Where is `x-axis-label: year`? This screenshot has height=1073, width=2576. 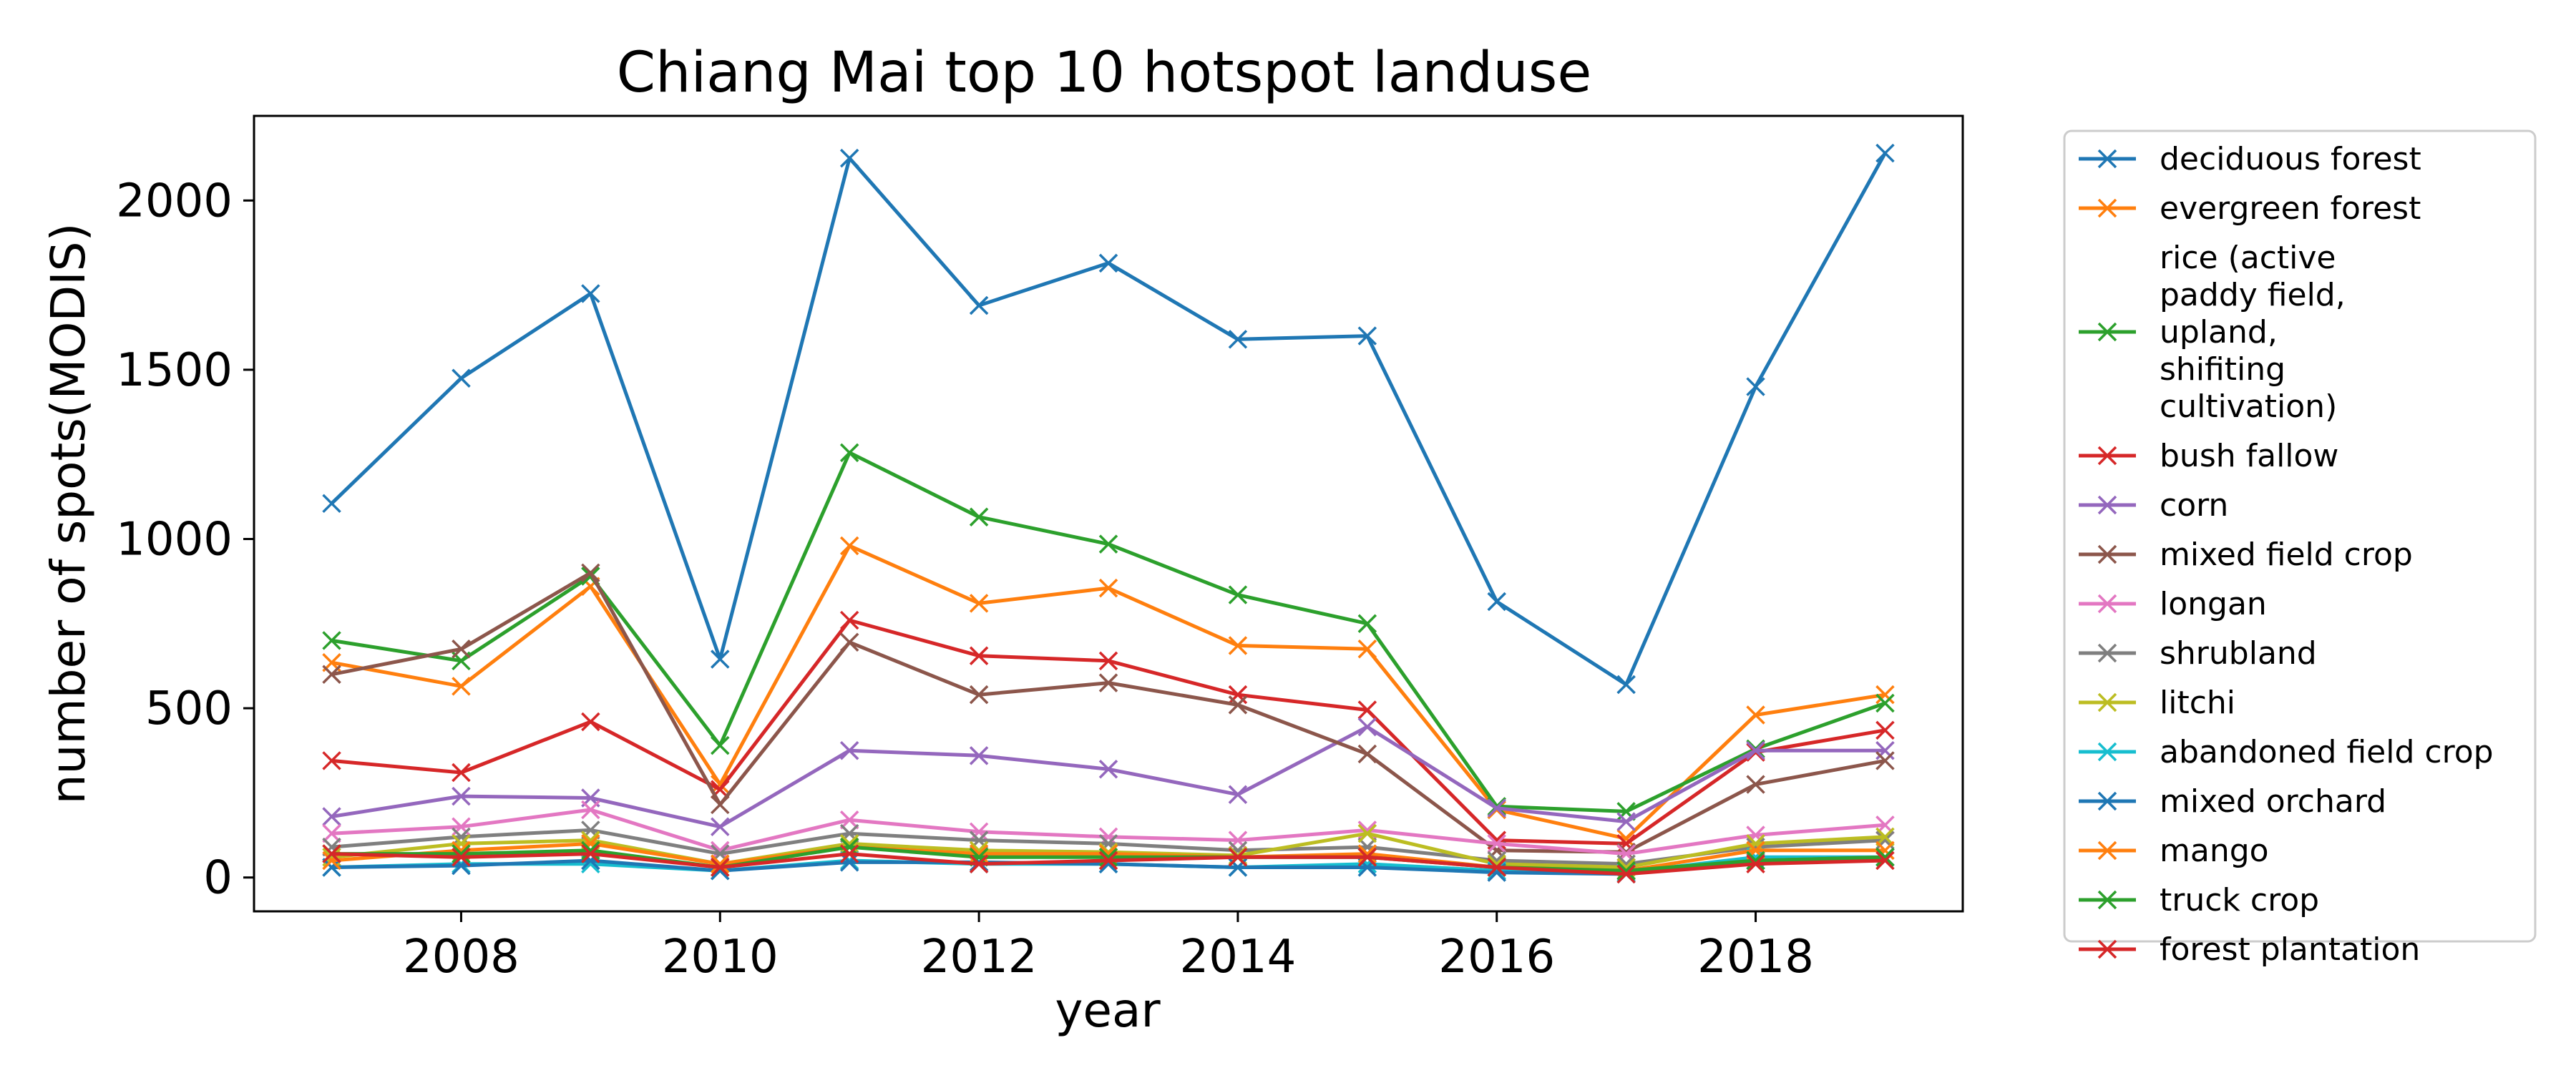 x-axis-label: year is located at coordinates (1108, 1010).